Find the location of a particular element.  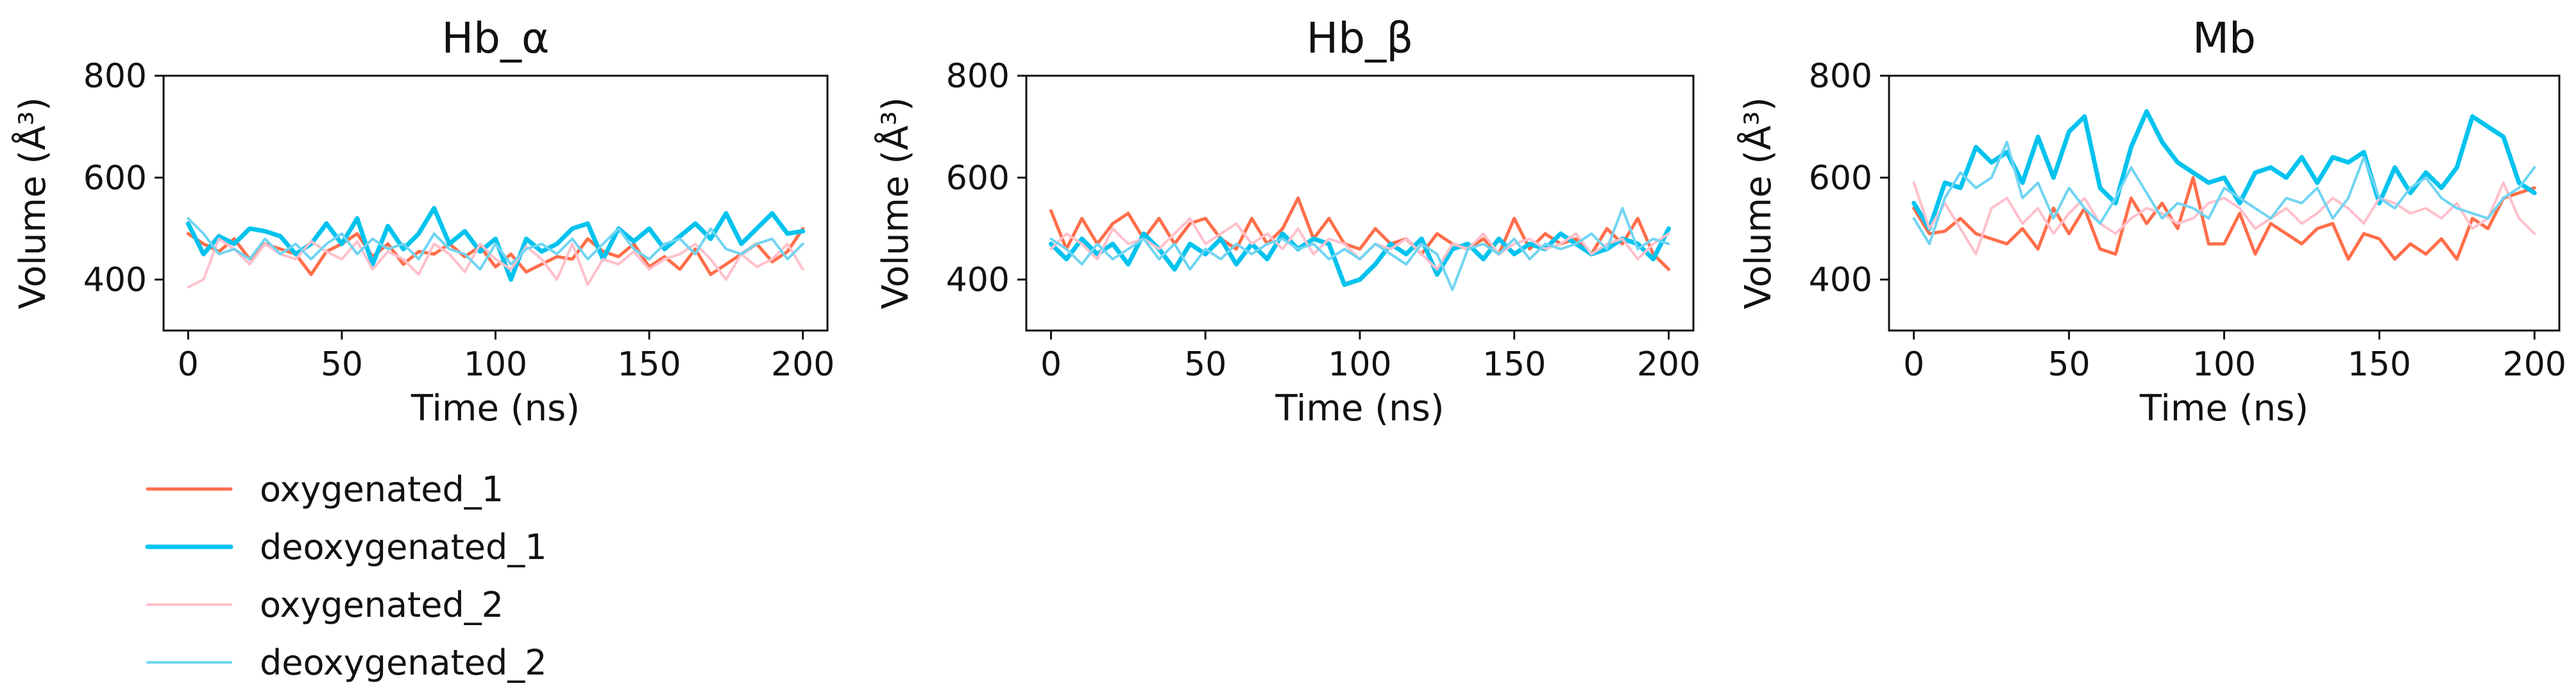

legend-label: oxygenated_1 is located at coordinates (382, 489).